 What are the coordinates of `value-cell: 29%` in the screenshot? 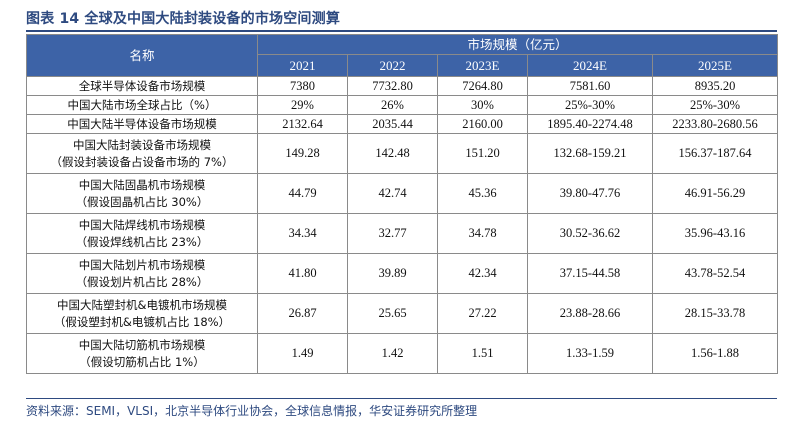 It's located at (302, 105).